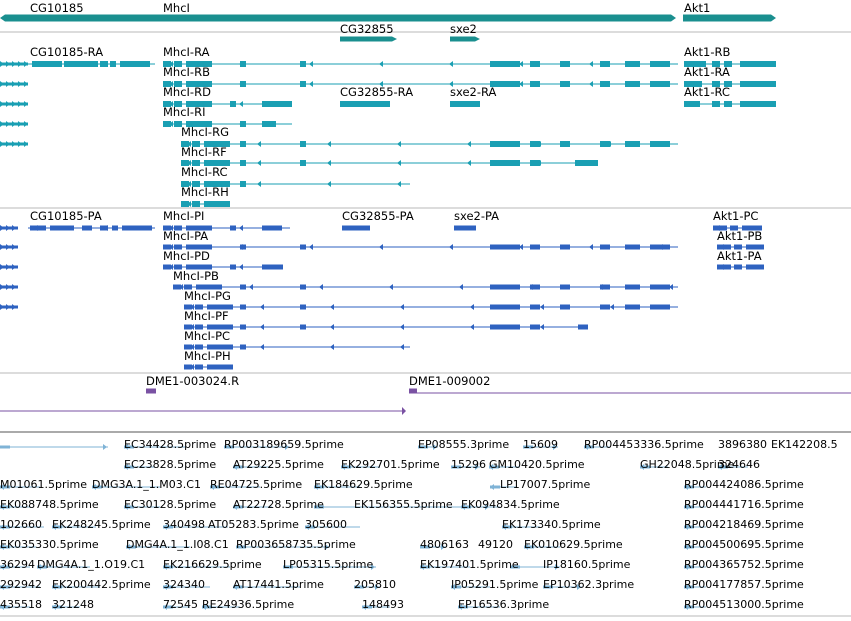 The height and width of the screenshot is (621, 851). Describe the element at coordinates (184, 112) in the screenshot. I see `feature-label-mhci-ri: MhcI-RI` at that location.